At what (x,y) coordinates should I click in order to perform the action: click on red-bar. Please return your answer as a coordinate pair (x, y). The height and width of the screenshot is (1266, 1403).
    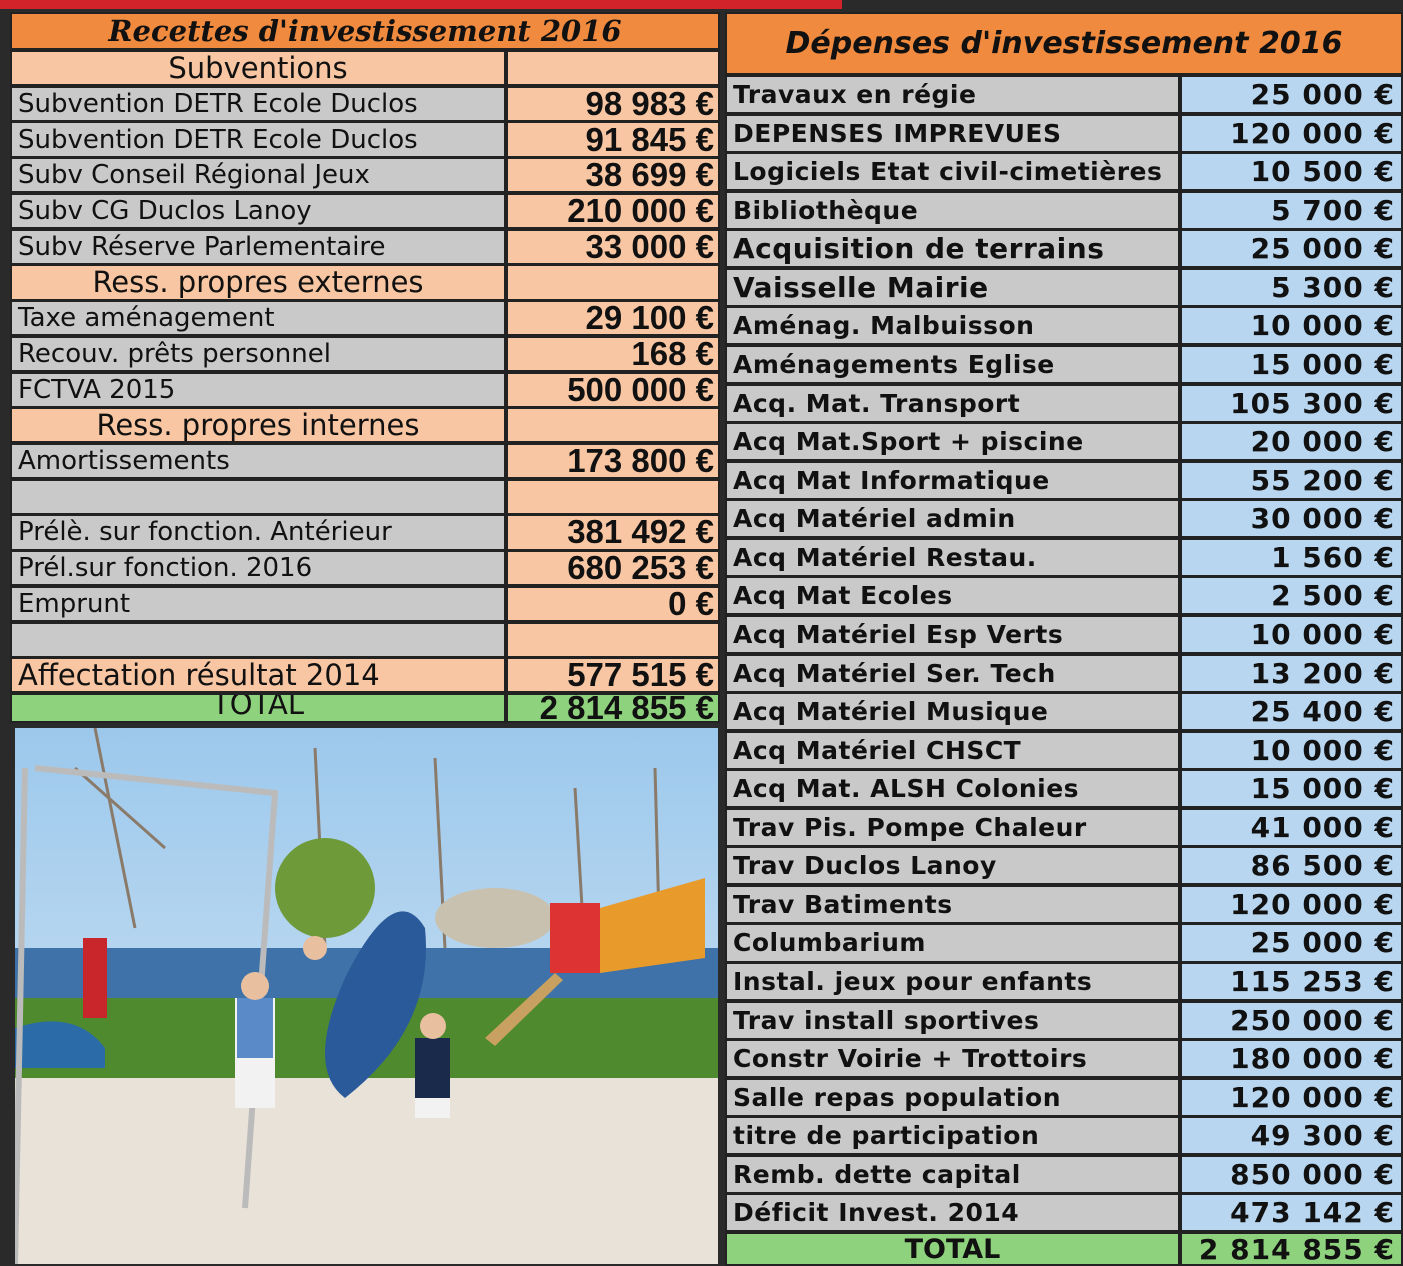
    Looking at the image, I should click on (421, 4).